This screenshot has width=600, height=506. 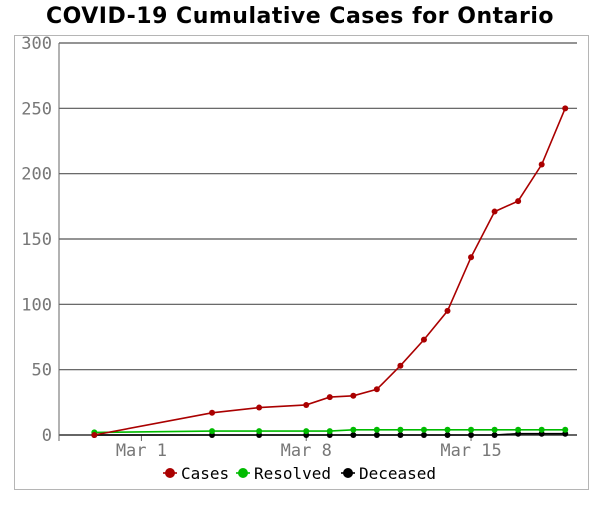 What do you see at coordinates (205, 473) in the screenshot?
I see `legend-label-cases: Cases` at bounding box center [205, 473].